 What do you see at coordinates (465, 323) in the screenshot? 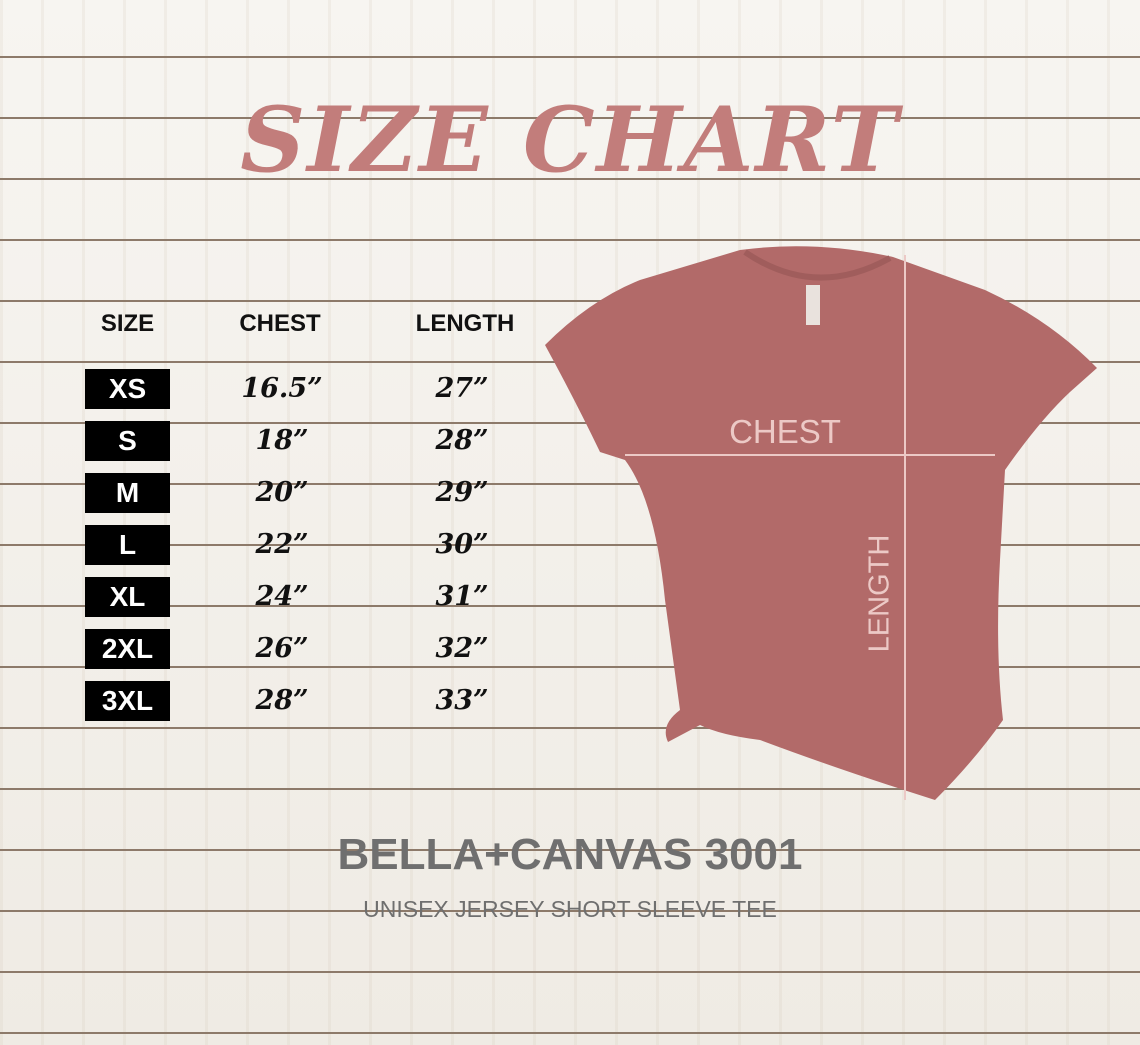
I see `header-length: LENGTH` at bounding box center [465, 323].